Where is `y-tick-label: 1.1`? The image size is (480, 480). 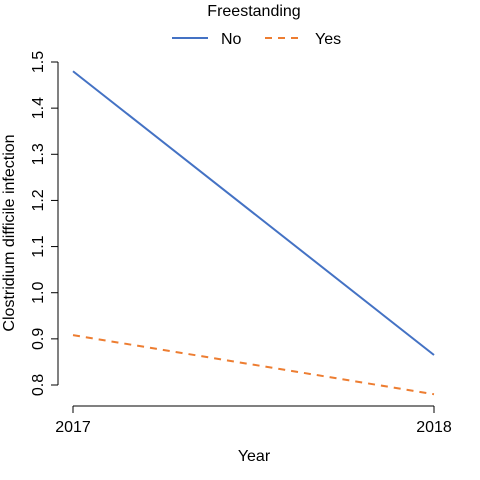
y-tick-label: 1.1 is located at coordinates (38, 246).